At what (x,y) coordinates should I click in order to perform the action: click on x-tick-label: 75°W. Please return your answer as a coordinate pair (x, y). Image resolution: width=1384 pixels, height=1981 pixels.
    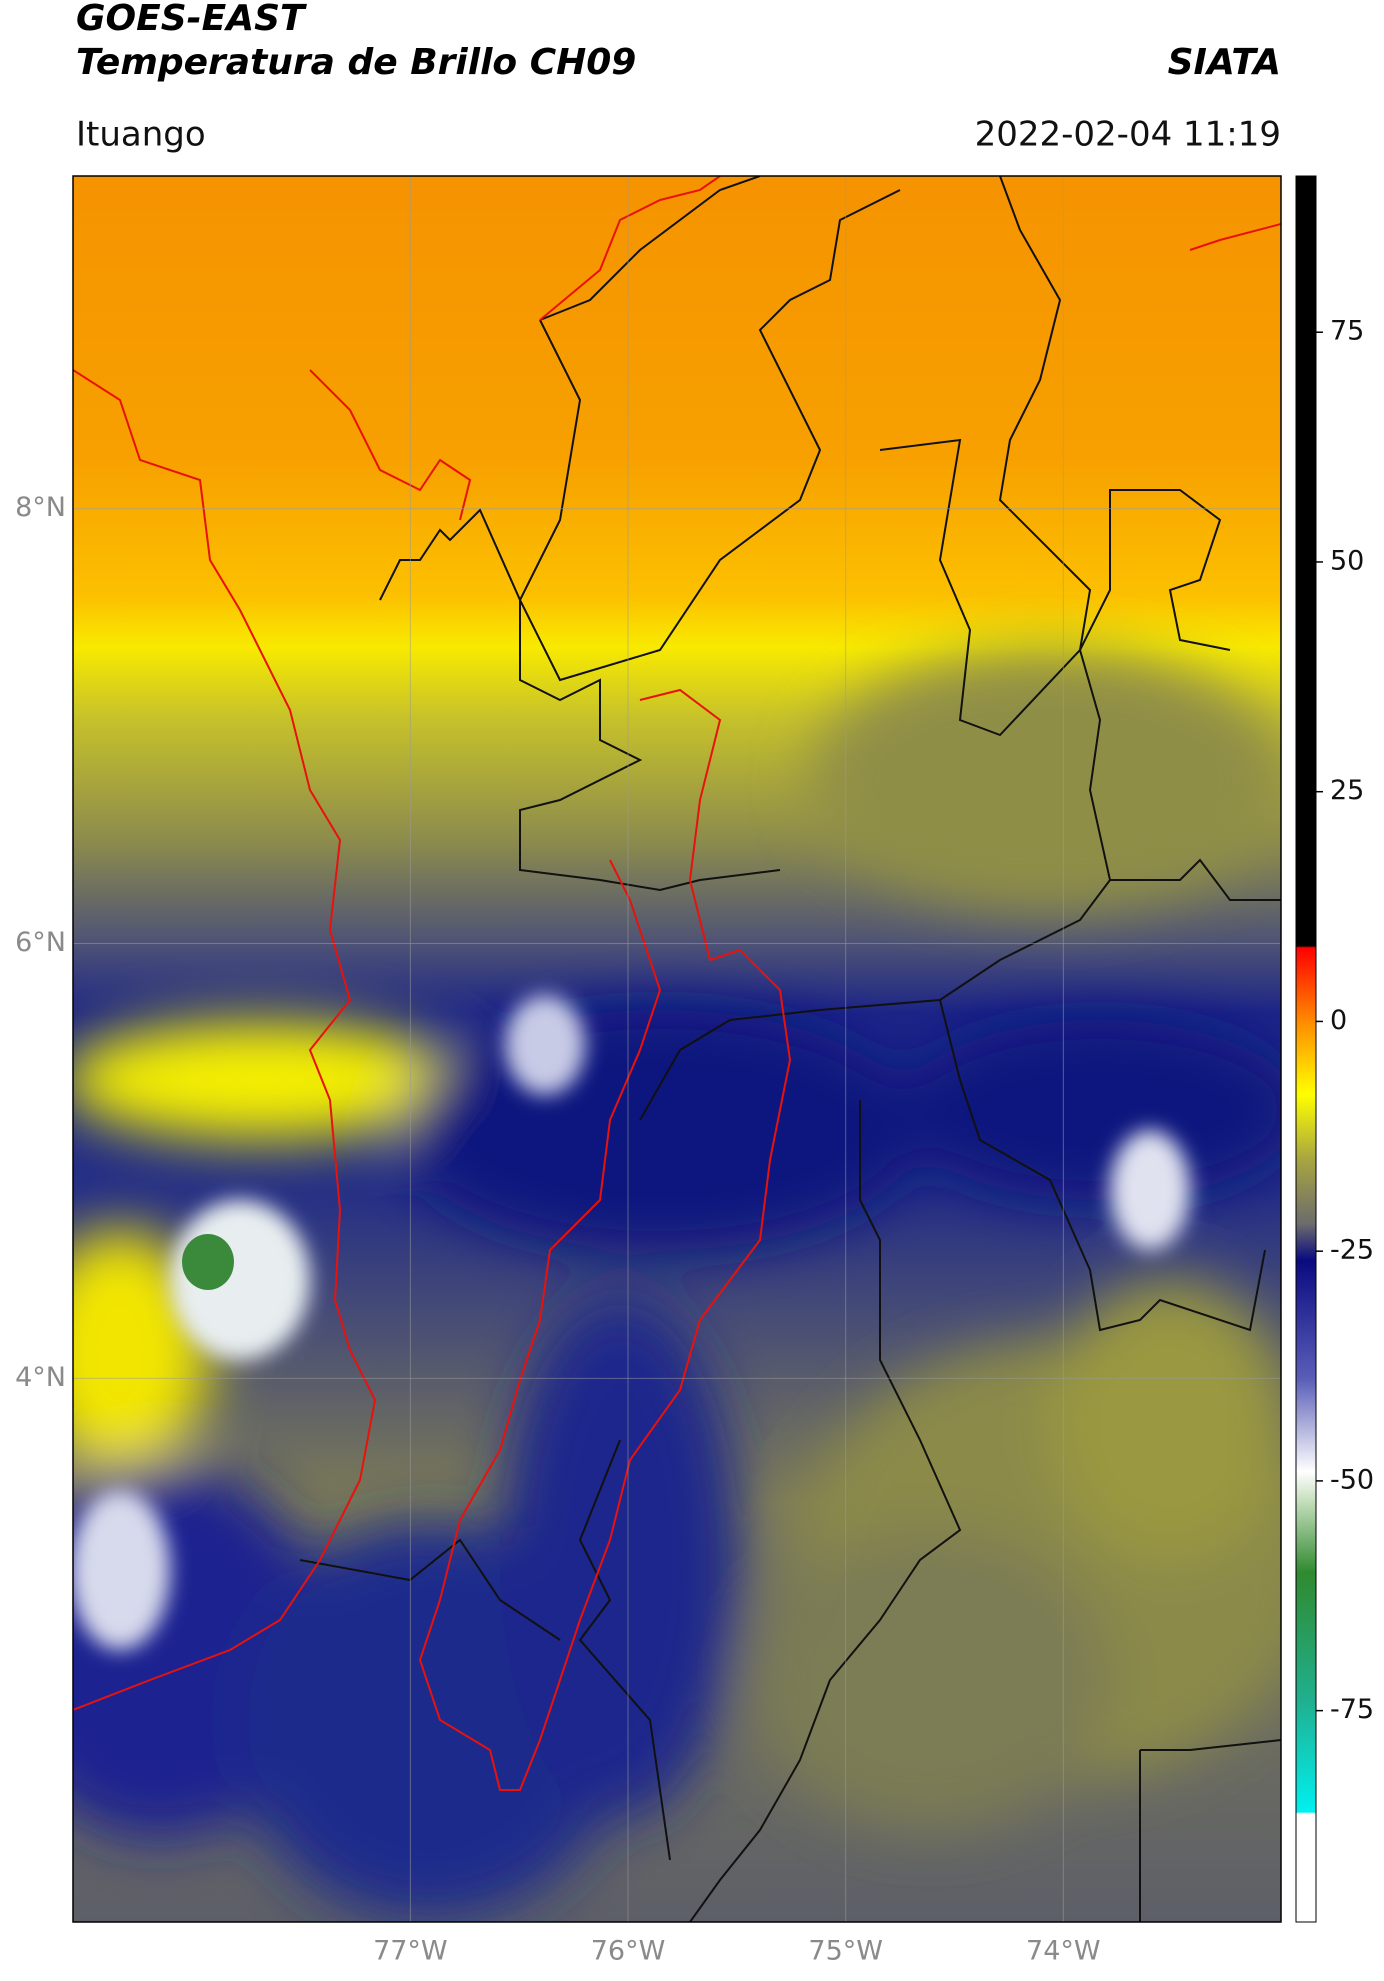
    Looking at the image, I should click on (845, 1951).